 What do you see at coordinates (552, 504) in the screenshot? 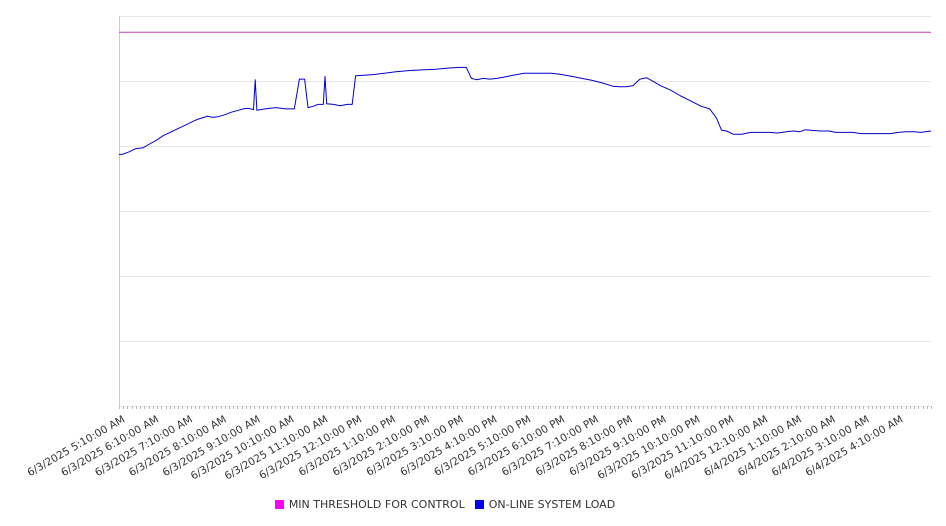
I see `legend-label-system-load: ON-LINE SYSTEM LOAD` at bounding box center [552, 504].